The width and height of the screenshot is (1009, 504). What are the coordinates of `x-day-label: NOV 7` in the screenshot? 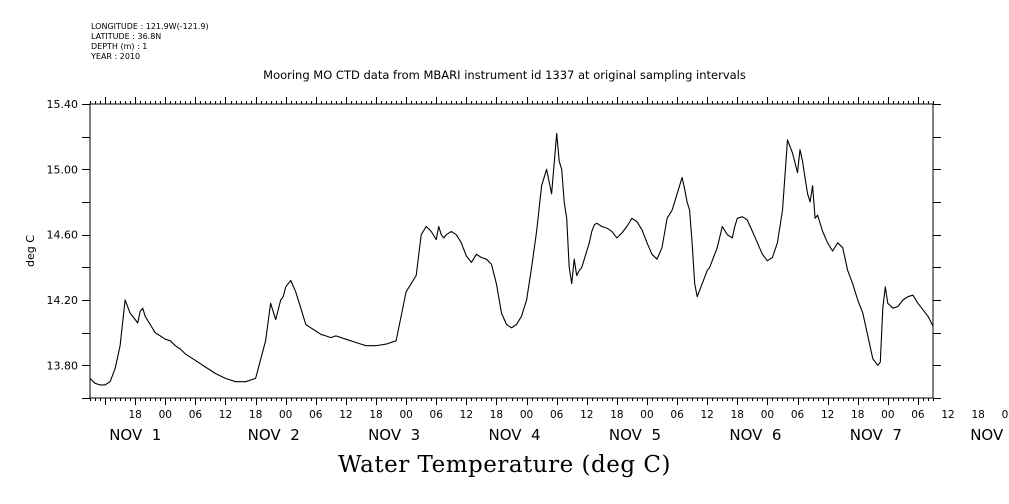 It's located at (876, 435).